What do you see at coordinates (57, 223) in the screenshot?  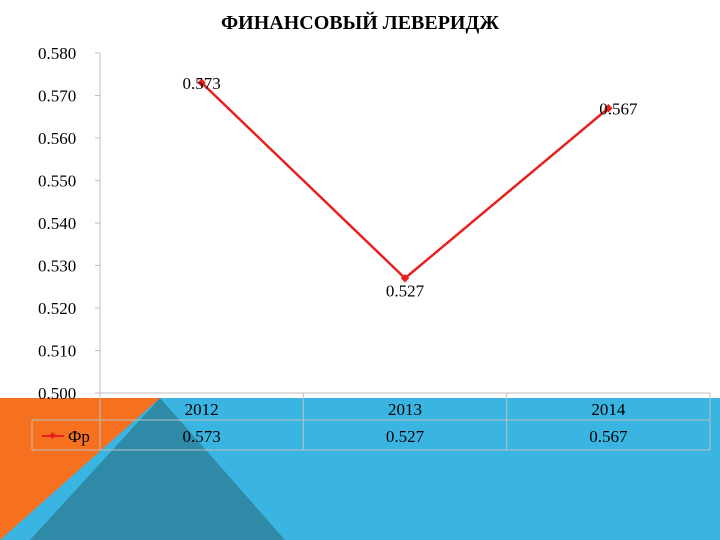 I see `y-tick-label: 0.540` at bounding box center [57, 223].